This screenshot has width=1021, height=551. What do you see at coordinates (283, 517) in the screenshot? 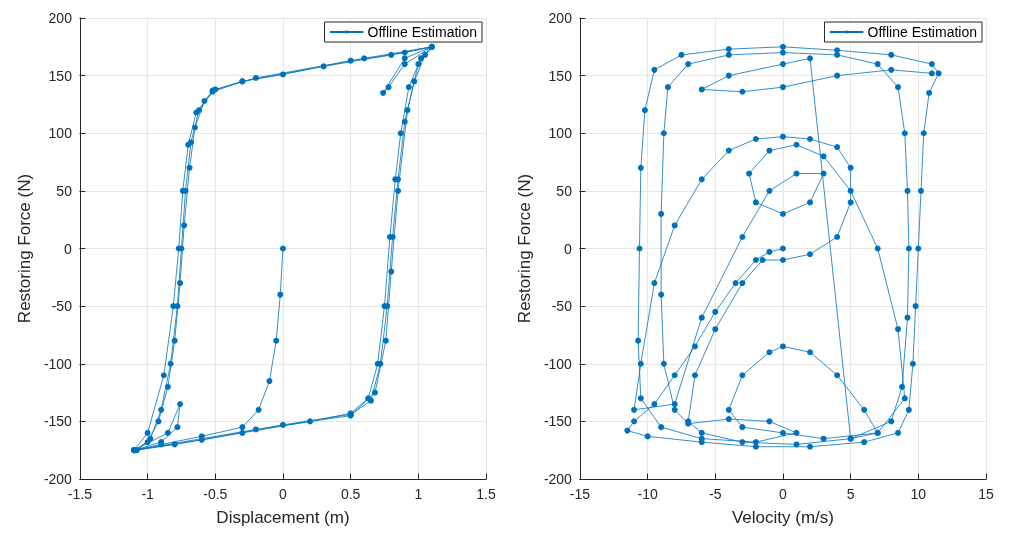
I see `x-axis-title: Displacement (m)` at bounding box center [283, 517].